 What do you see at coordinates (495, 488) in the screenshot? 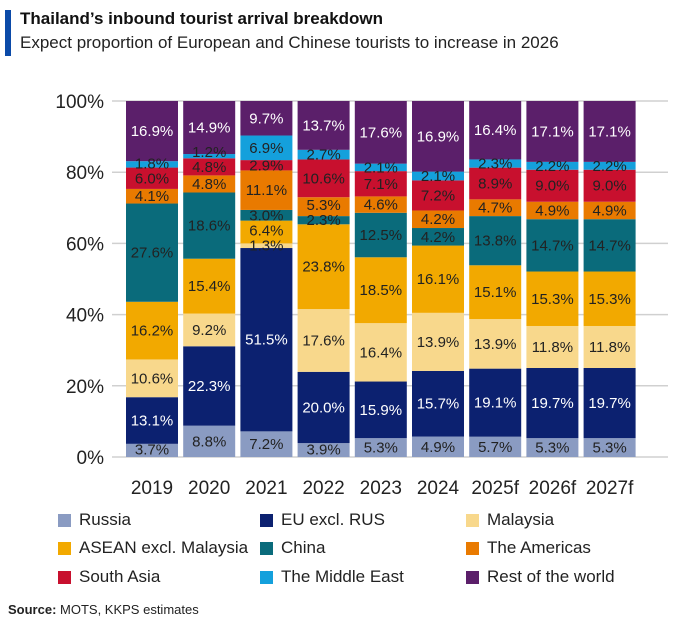
I see `x-tick-label: 2025f` at bounding box center [495, 488].